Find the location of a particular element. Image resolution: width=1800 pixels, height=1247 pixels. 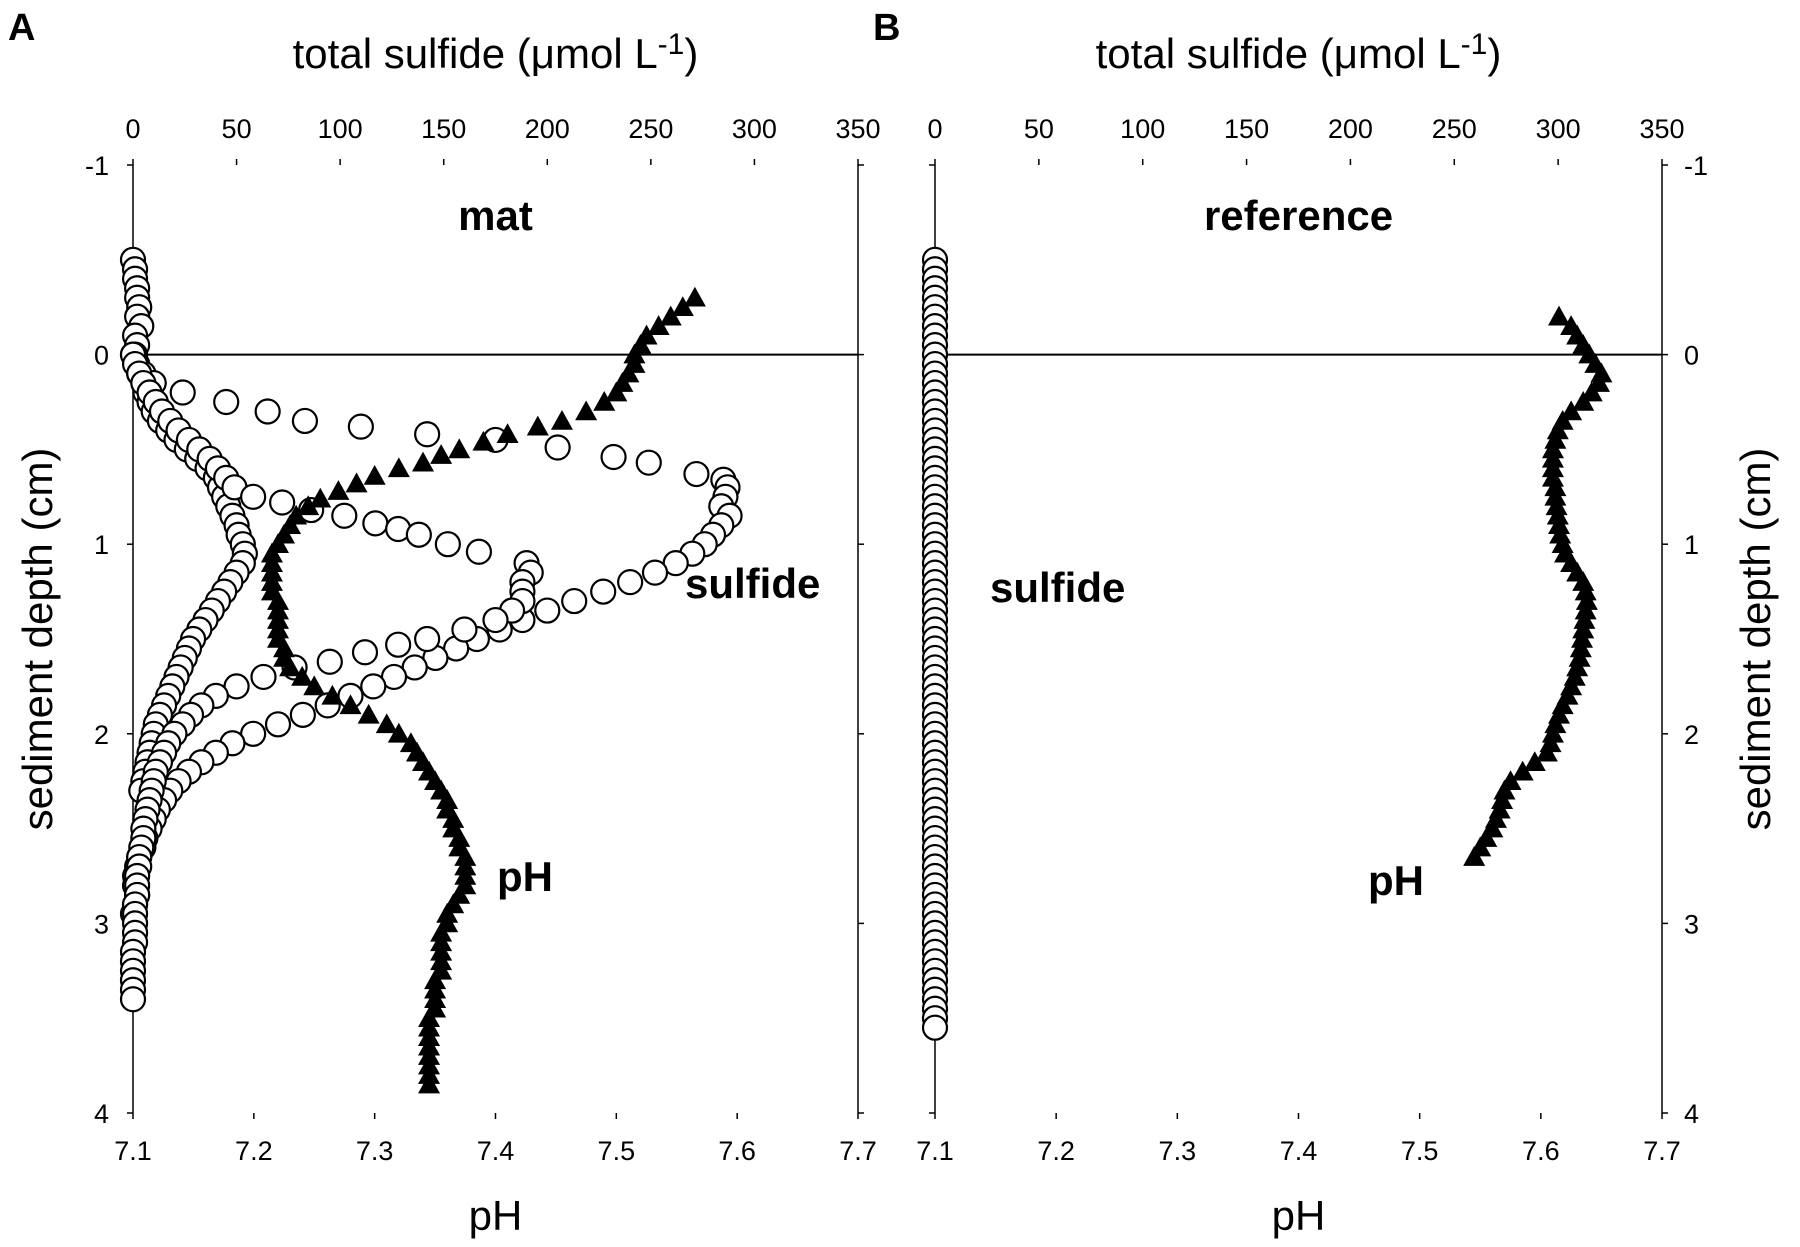

bottom-tick-label: 7.3 is located at coordinates (1178, 1151).